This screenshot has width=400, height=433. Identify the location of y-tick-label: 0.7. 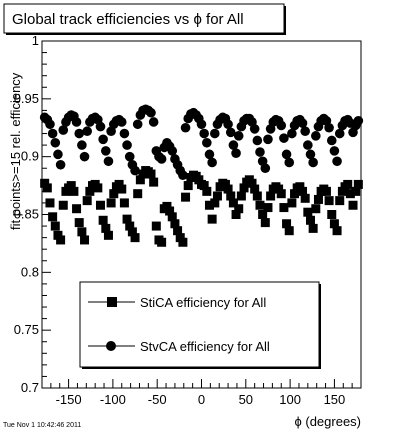
(30, 387).